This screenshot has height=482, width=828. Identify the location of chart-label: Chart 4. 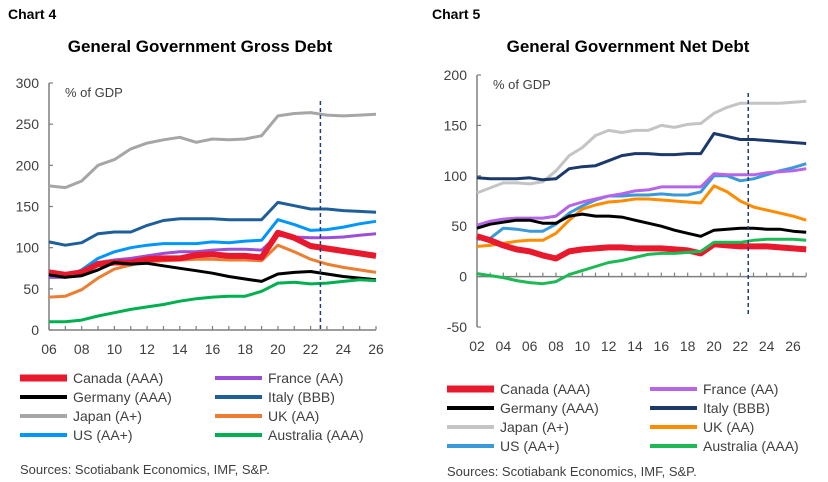
(32, 14).